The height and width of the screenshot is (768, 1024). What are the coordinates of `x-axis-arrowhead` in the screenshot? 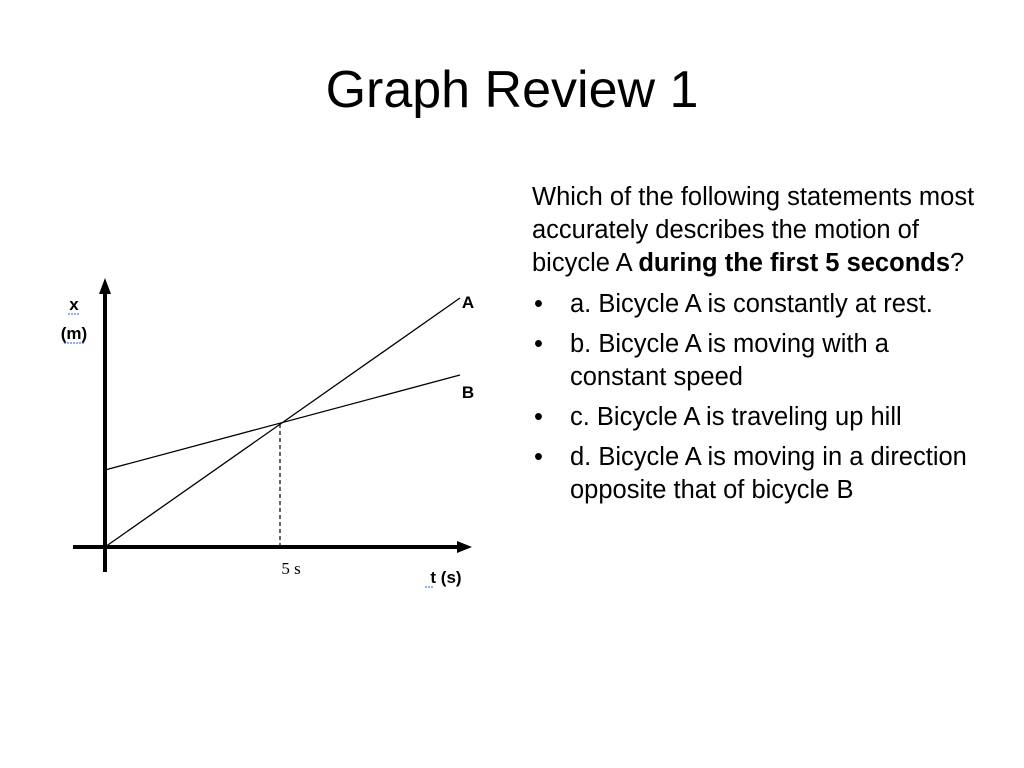 It's located at (464, 547).